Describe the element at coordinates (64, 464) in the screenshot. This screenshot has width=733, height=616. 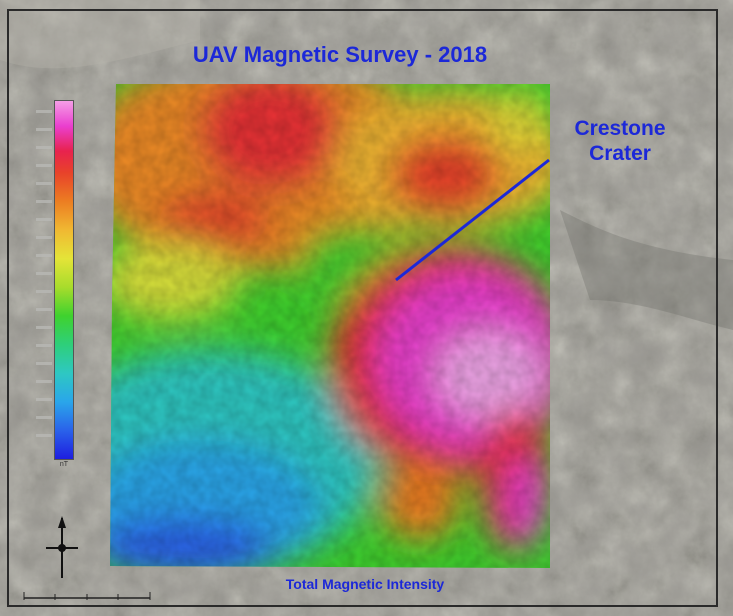
I see `color-scale-unit: nT` at that location.